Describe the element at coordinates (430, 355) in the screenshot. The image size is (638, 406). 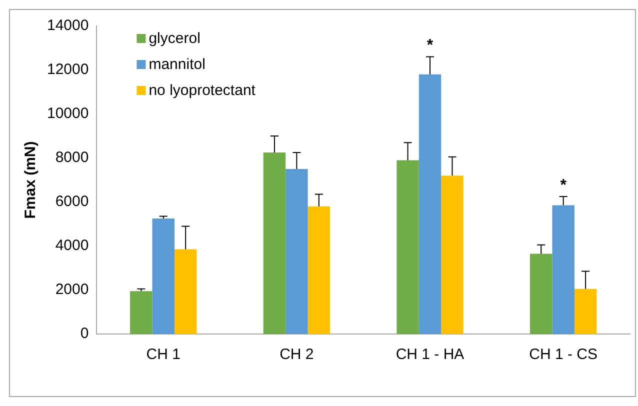
I see `x-tick-label: CH 1 - HA` at that location.